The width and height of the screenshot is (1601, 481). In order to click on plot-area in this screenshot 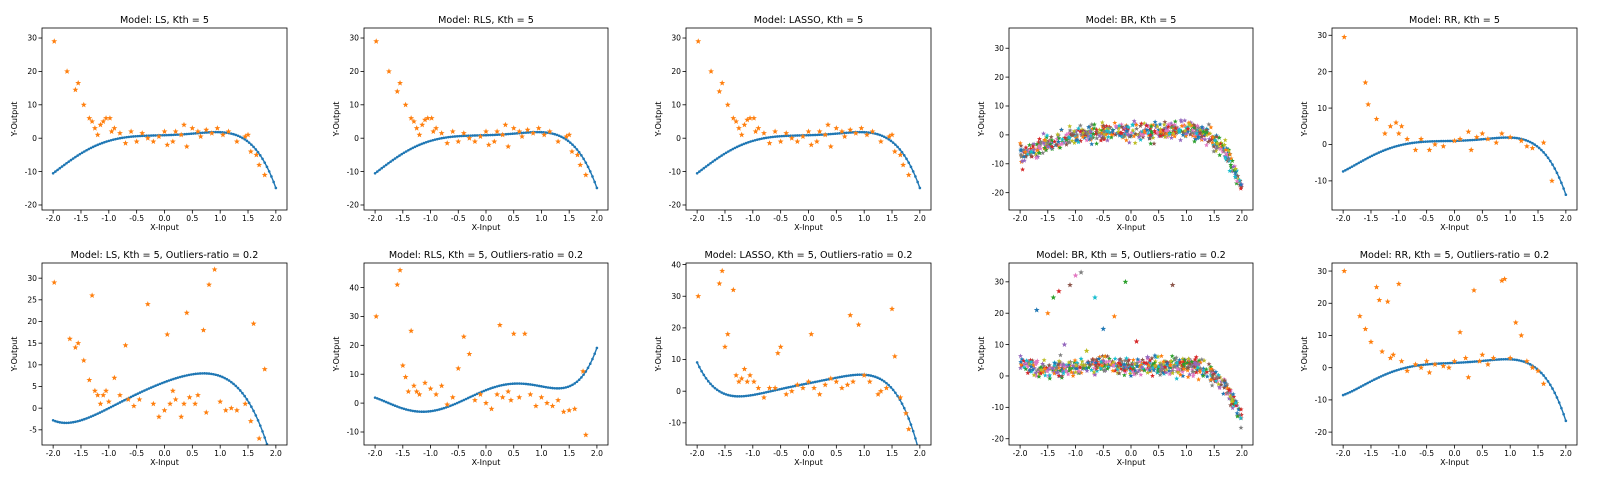, I will do `click(486, 114)`.